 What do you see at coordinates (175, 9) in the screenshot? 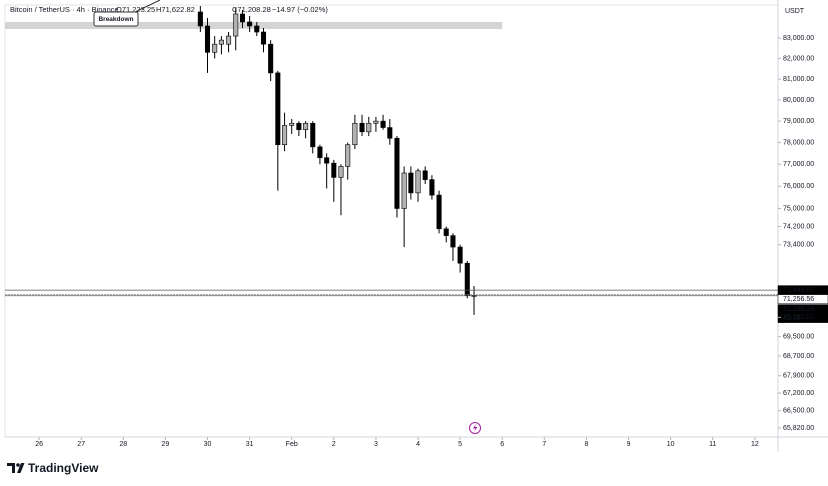
I see `ohlc-high: H71,622.82` at bounding box center [175, 9].